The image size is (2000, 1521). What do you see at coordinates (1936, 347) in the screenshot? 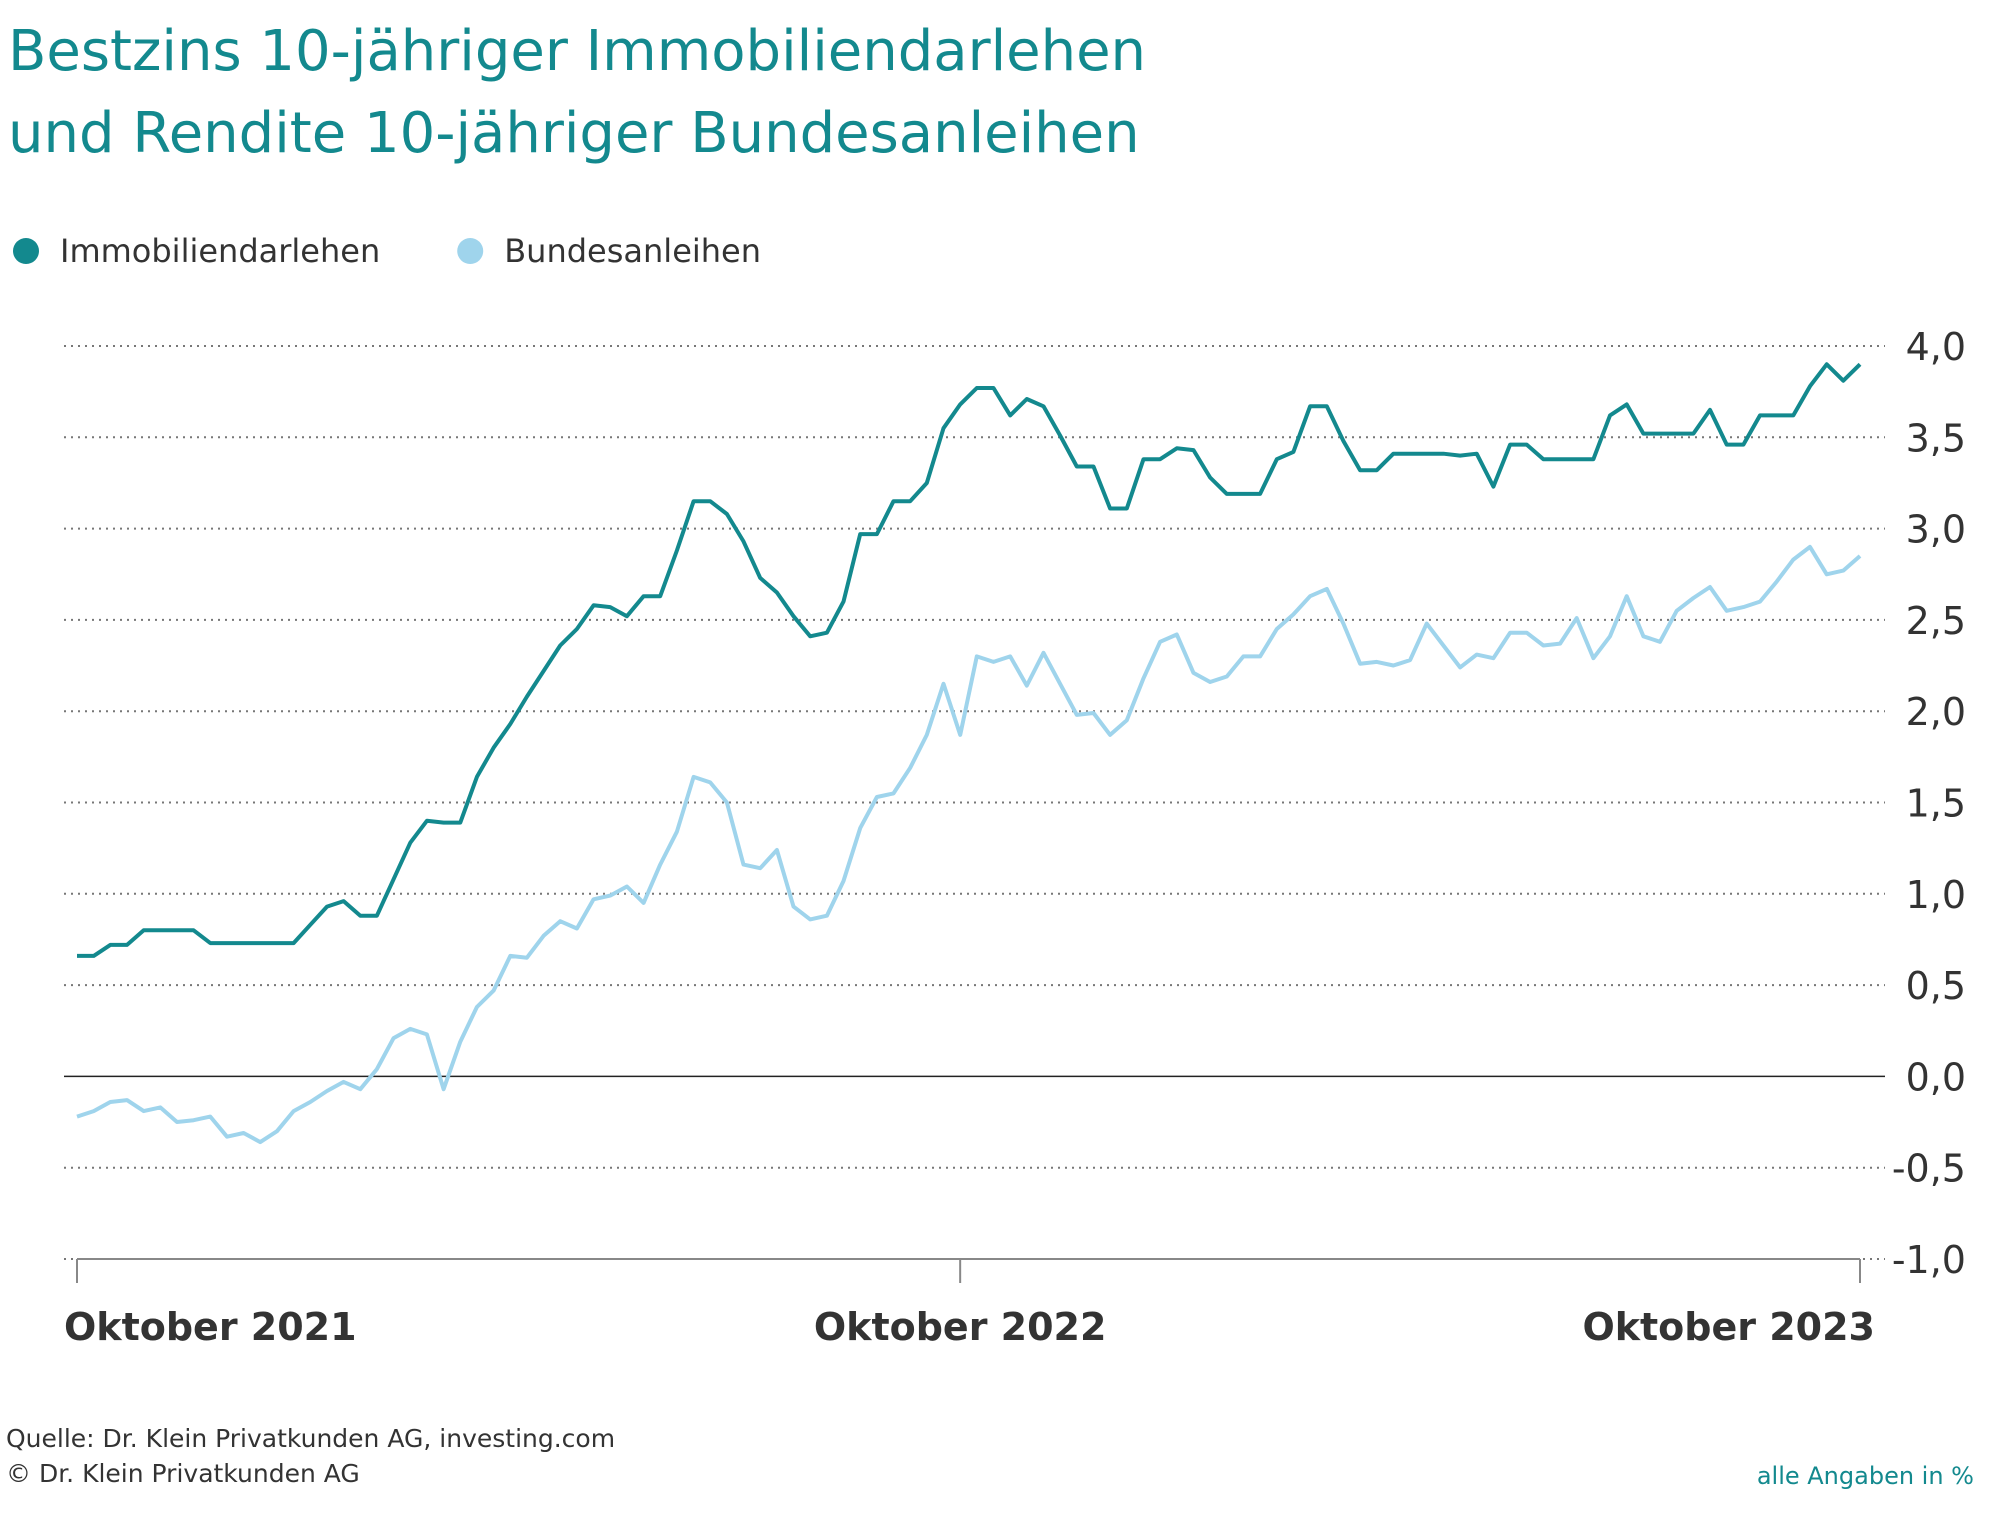
I see `y-tick-label: 4,0` at bounding box center [1936, 347].